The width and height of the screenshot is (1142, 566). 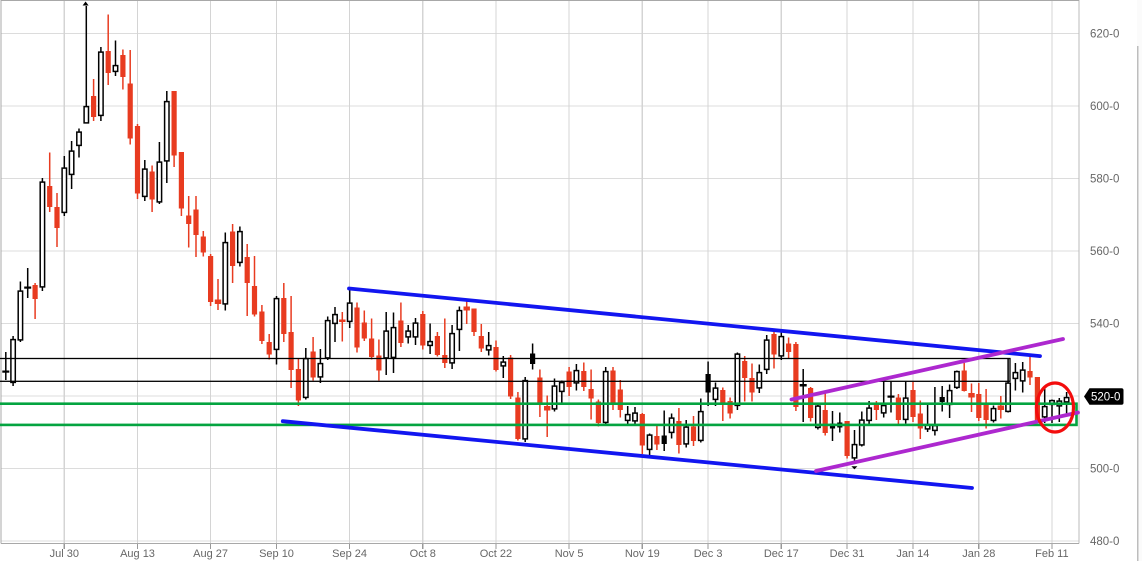 What do you see at coordinates (708, 554) in the screenshot?
I see `svg-text: Dec 3` at bounding box center [708, 554].